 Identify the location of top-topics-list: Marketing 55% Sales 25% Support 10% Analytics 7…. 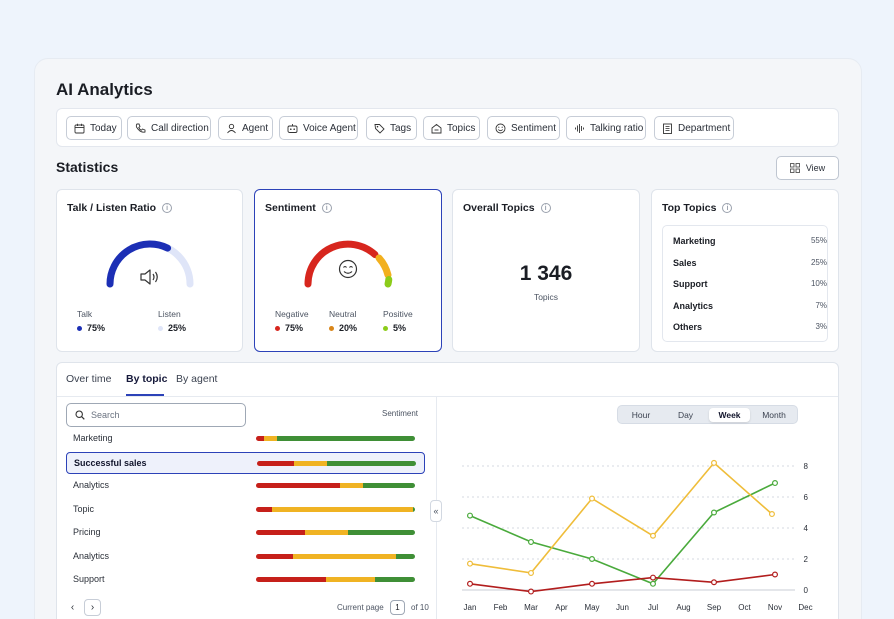
(745, 283).